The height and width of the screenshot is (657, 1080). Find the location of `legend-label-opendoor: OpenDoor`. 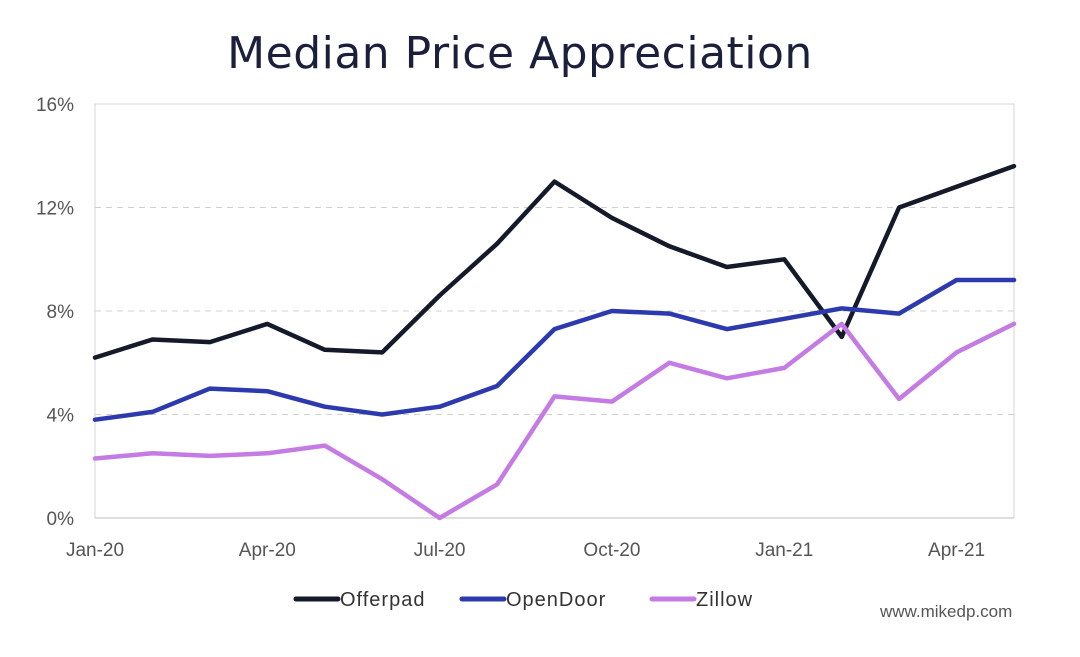

legend-label-opendoor: OpenDoor is located at coordinates (556, 600).